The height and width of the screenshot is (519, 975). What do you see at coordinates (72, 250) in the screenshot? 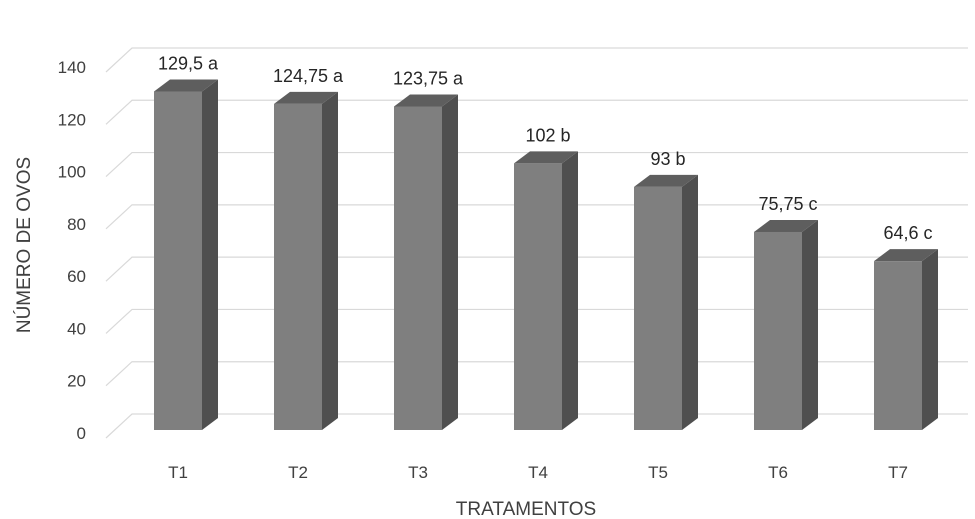
I see `y-axis-tick-labels: 0 20 40 60 80 100 120 140` at bounding box center [72, 250].